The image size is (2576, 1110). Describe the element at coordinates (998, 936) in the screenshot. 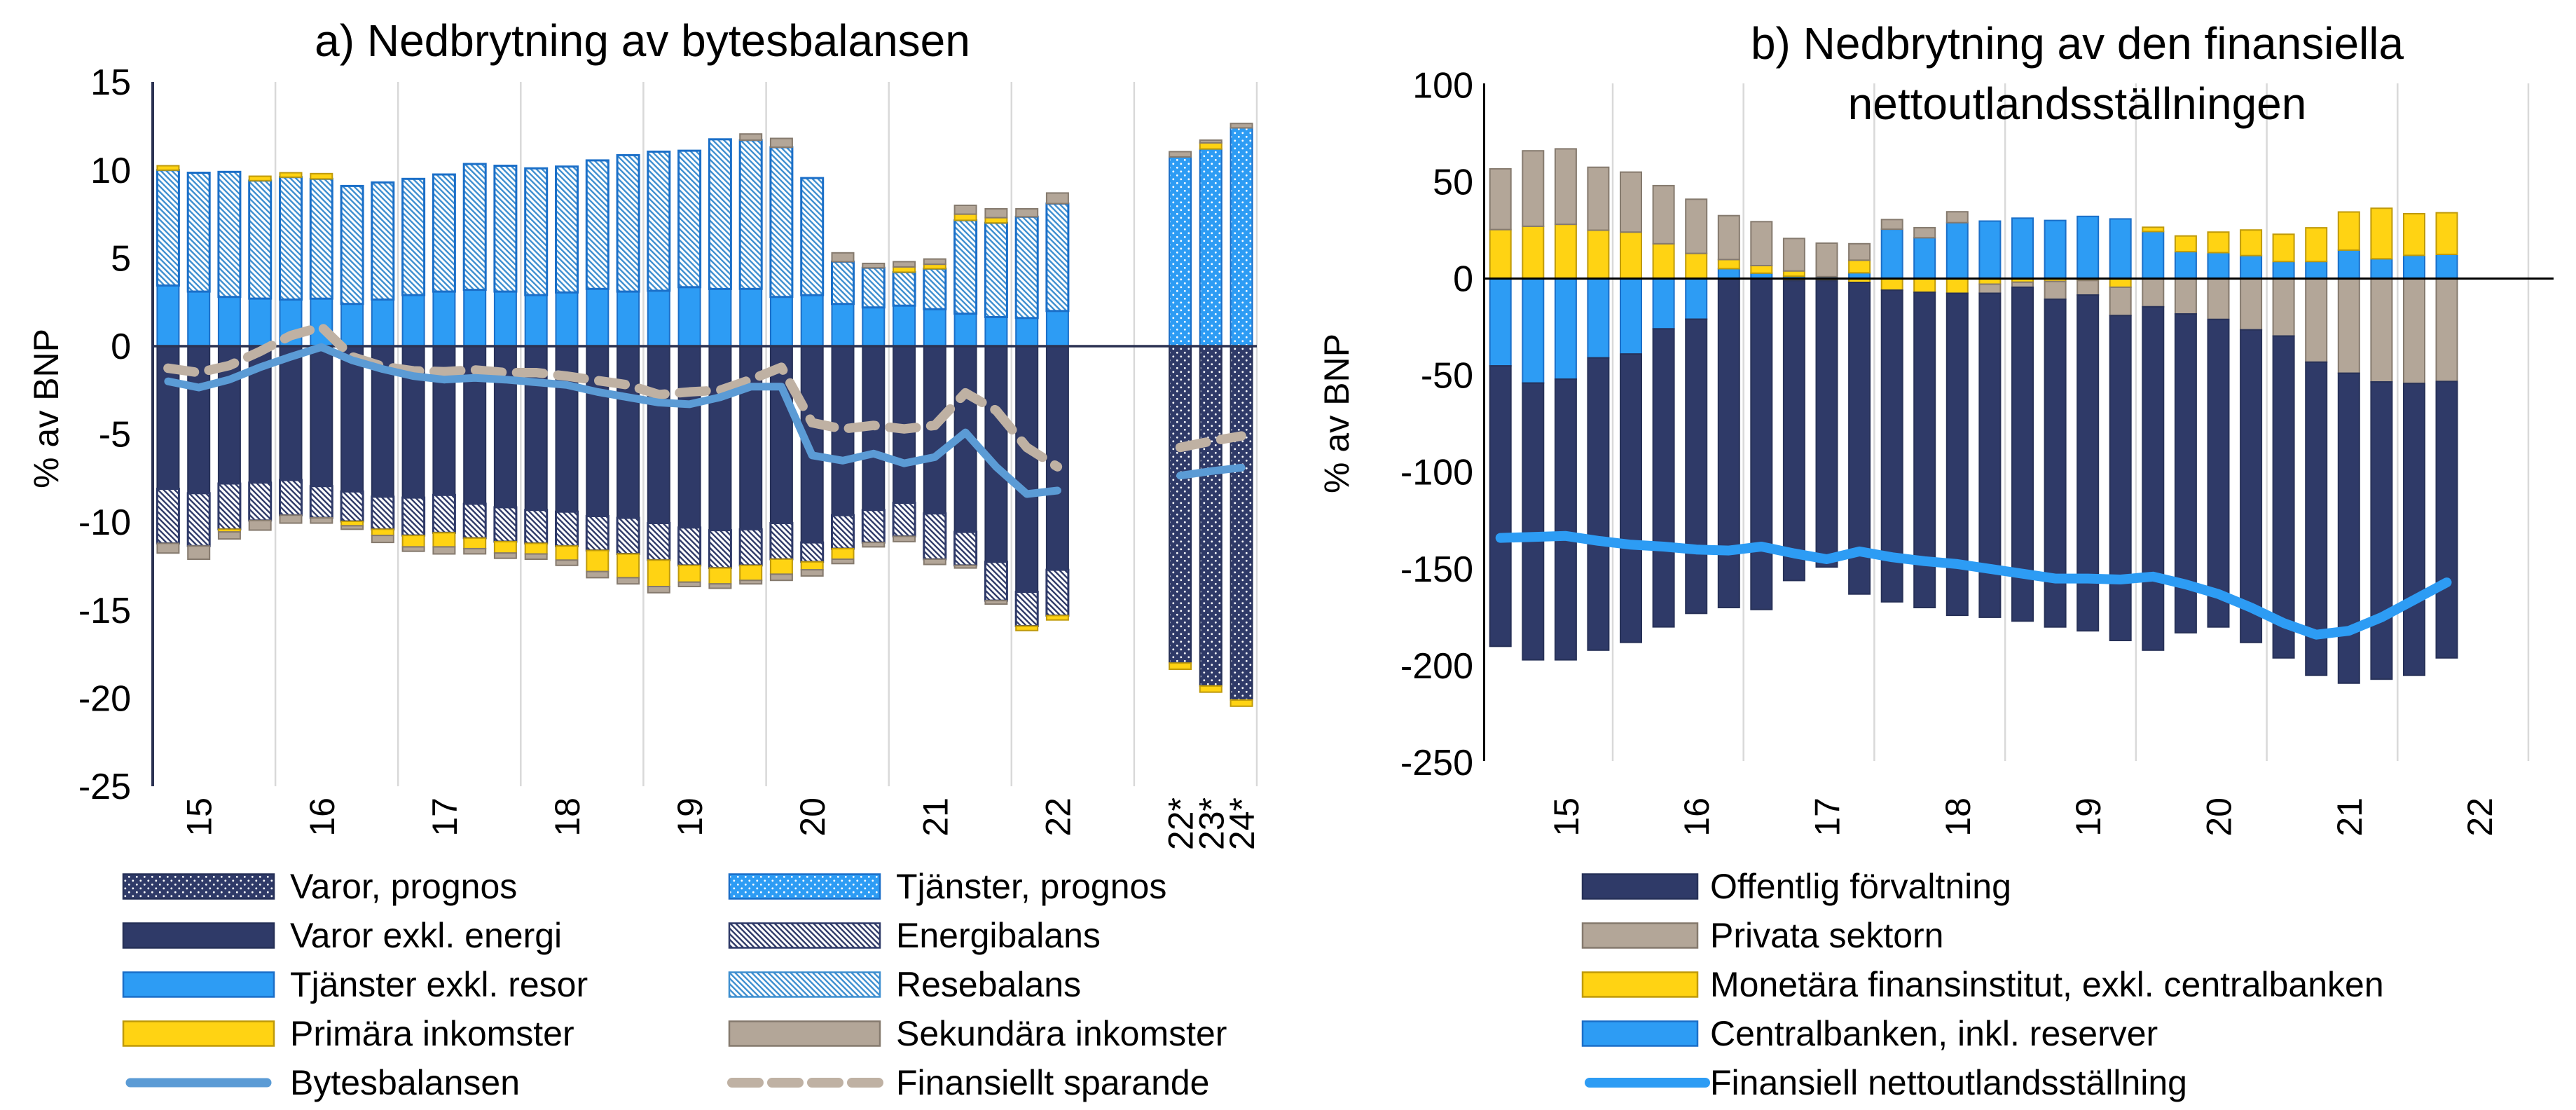

I see `svg-text: Energibalans` at that location.